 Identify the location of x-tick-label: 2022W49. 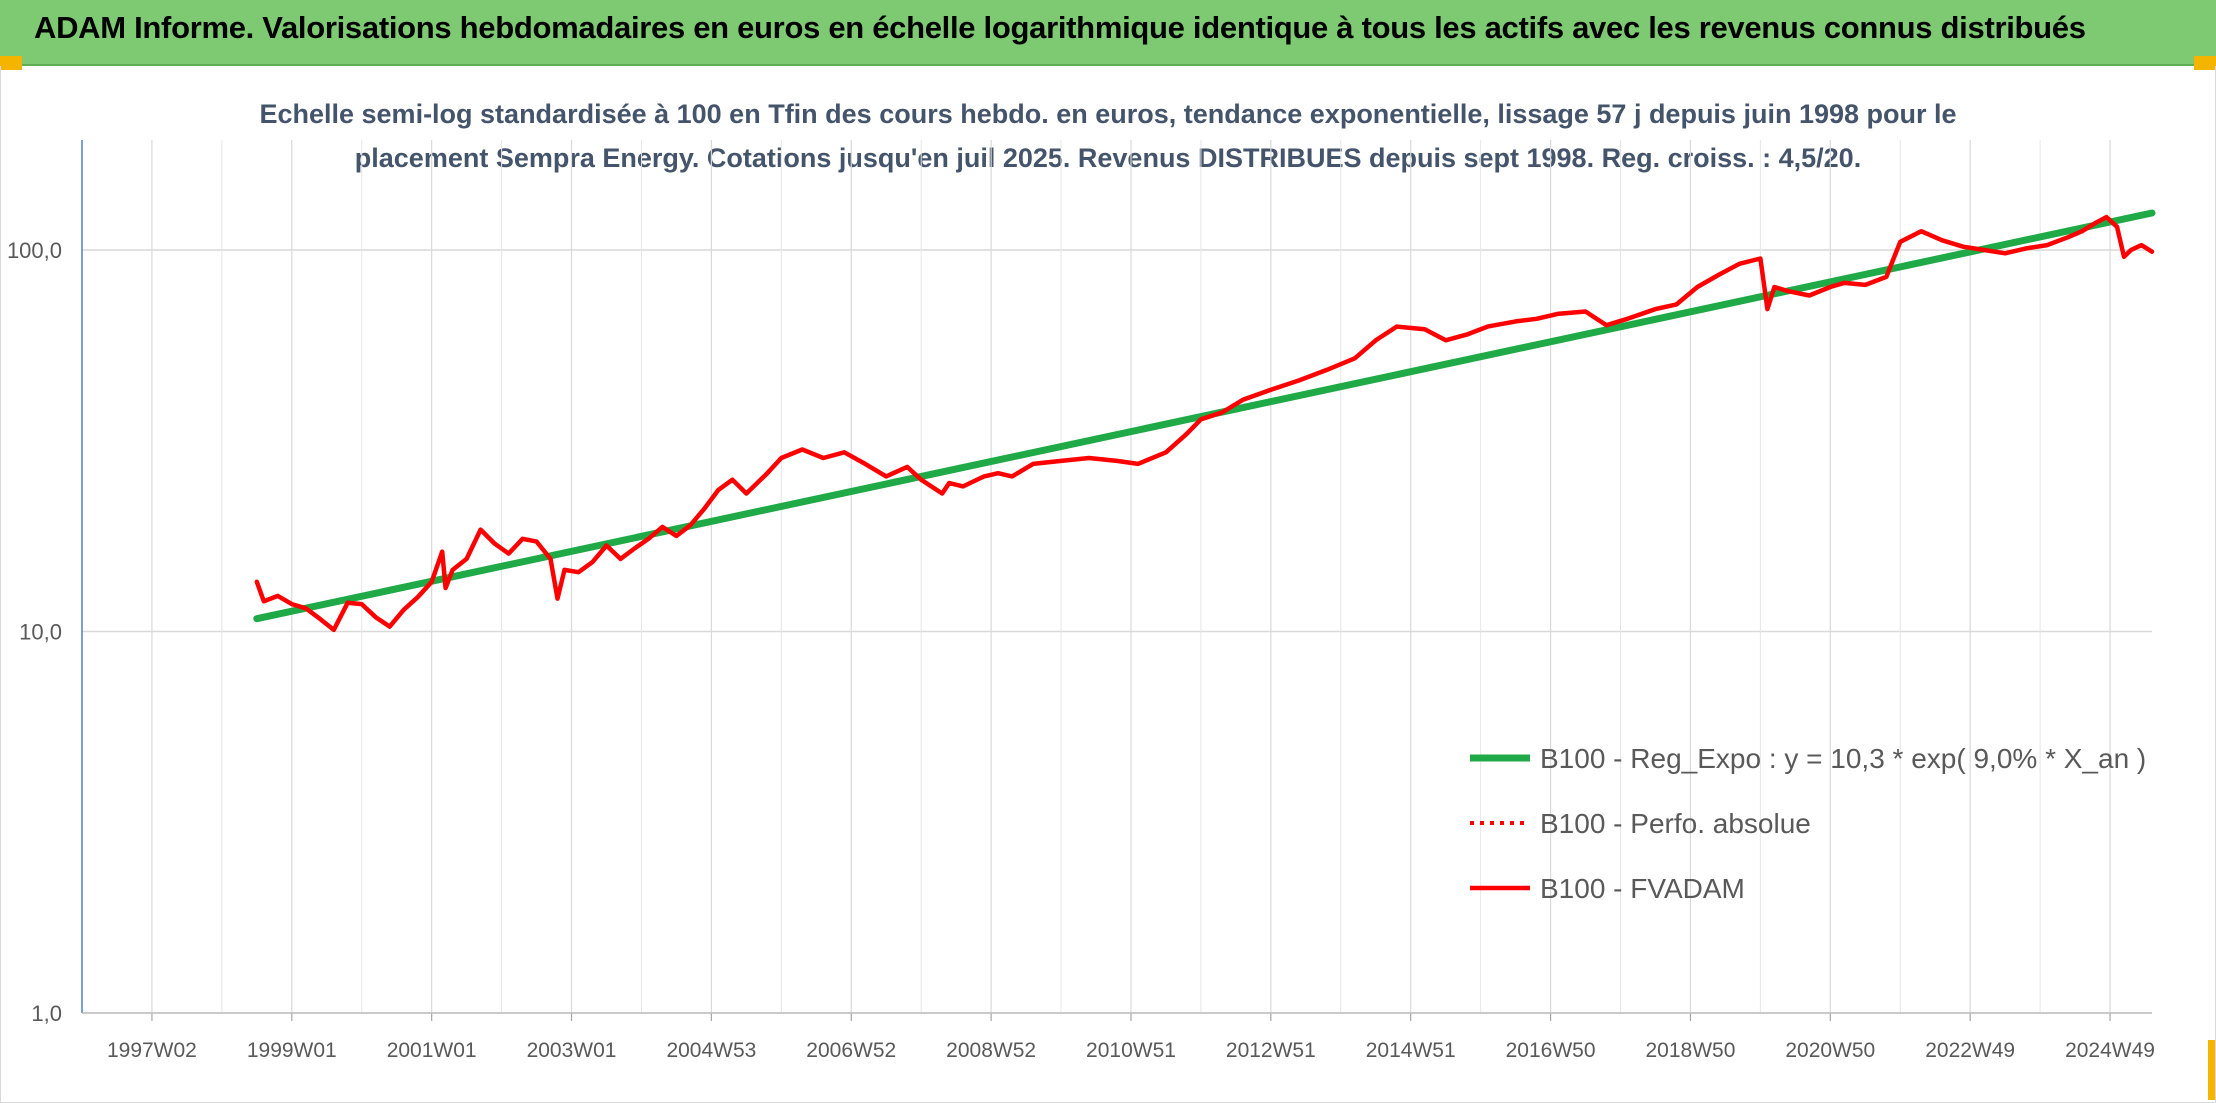
(1970, 1050).